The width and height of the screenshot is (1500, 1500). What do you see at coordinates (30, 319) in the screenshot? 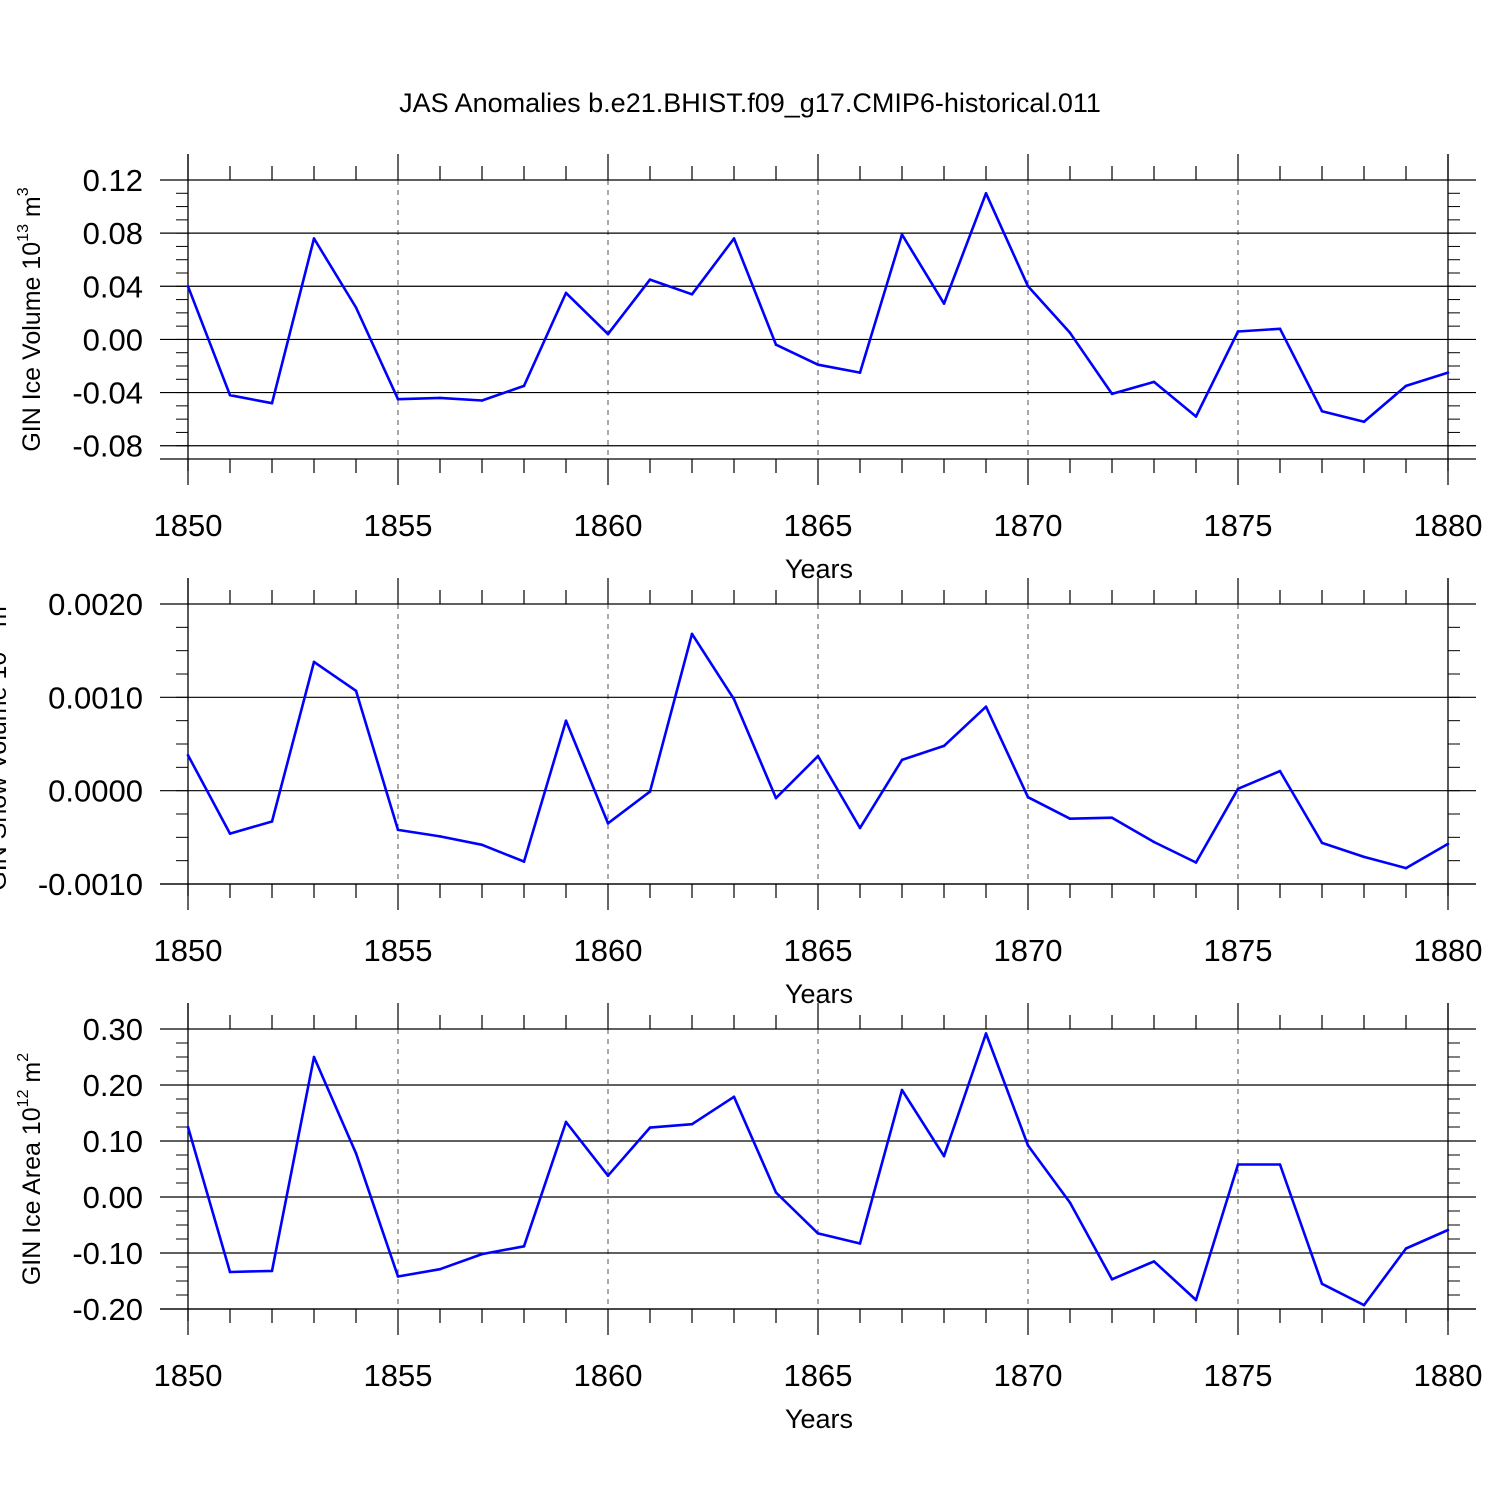
I see `y-axis-label: GIN Ice Volume 1013 m3` at bounding box center [30, 319].